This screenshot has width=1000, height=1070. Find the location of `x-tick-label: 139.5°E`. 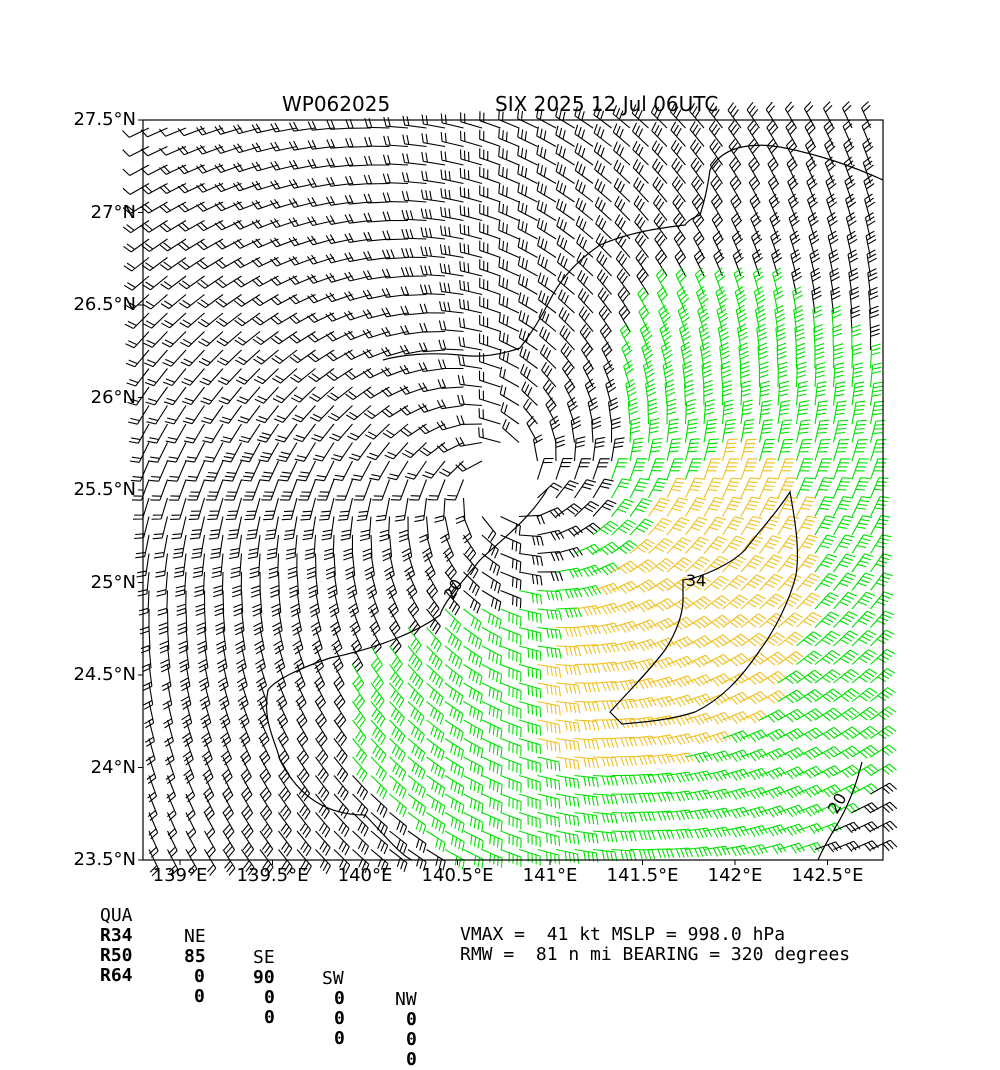

x-tick-label: 139.5°E is located at coordinates (272, 875).